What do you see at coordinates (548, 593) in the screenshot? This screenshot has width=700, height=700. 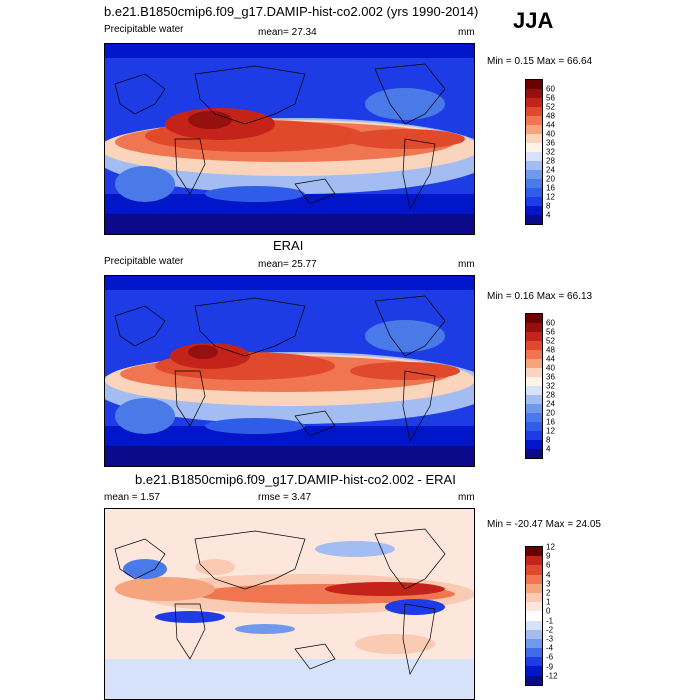 I see `colorbar-tick-label: 2` at bounding box center [548, 593].